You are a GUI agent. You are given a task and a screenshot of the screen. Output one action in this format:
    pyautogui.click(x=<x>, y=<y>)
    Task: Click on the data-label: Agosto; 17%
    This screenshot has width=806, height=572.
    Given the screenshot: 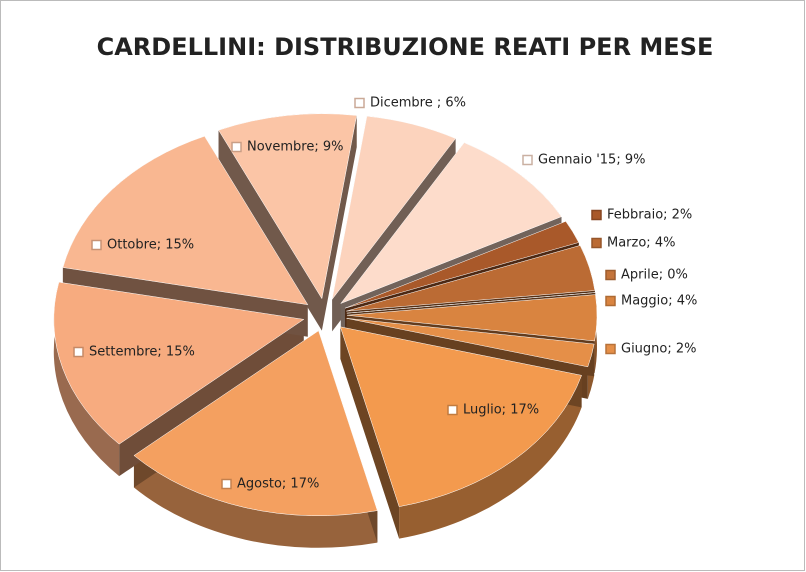 What is the action you would take?
    pyautogui.click(x=278, y=484)
    